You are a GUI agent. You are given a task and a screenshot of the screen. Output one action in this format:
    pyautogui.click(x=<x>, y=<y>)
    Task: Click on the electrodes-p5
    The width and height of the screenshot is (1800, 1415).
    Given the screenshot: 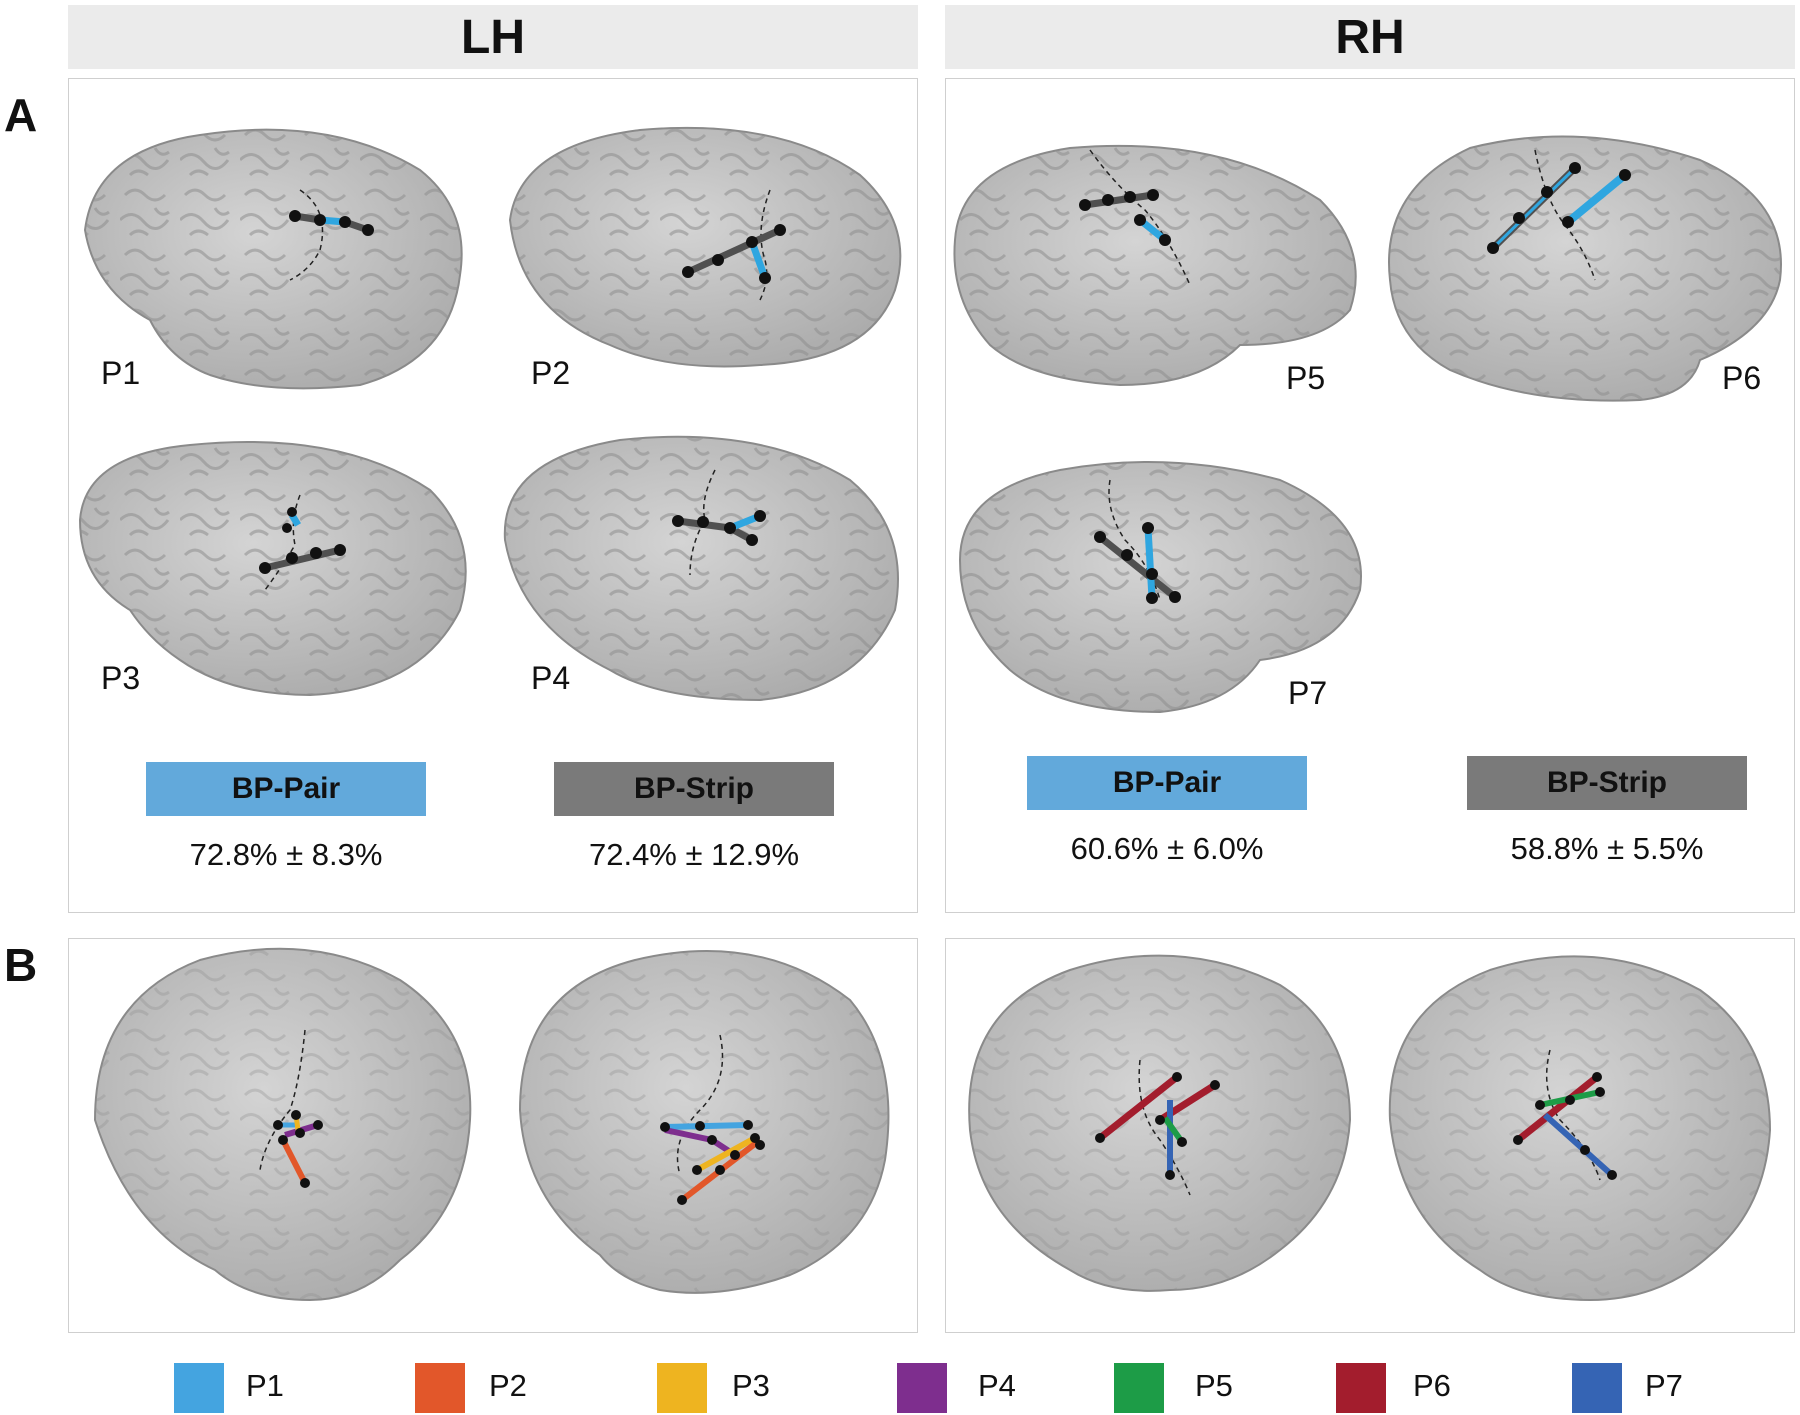 What is the action you would take?
    pyautogui.click(x=1135, y=217)
    